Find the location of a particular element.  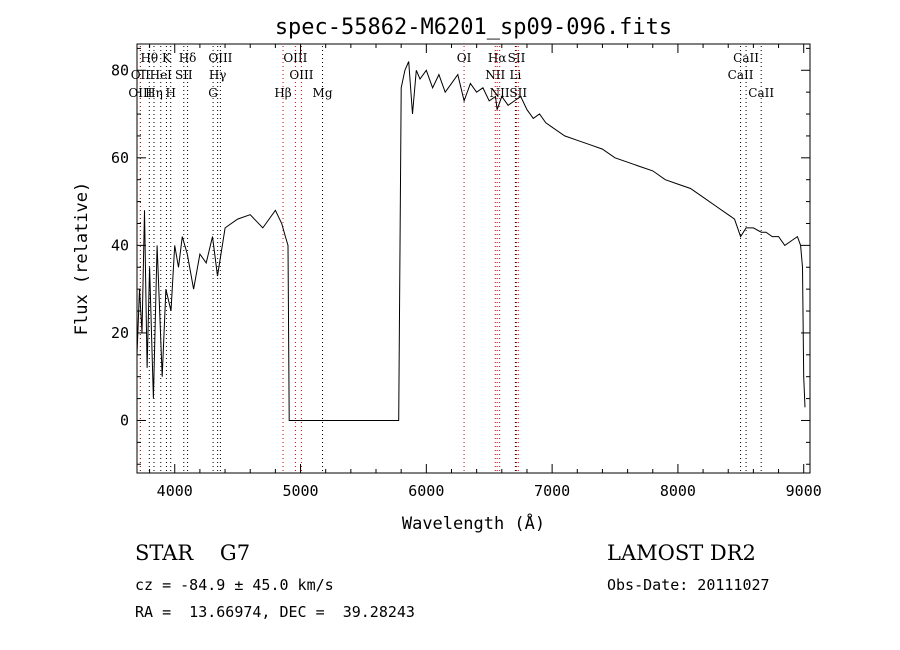

spectral-line-label: Hβ is located at coordinates (282, 93).